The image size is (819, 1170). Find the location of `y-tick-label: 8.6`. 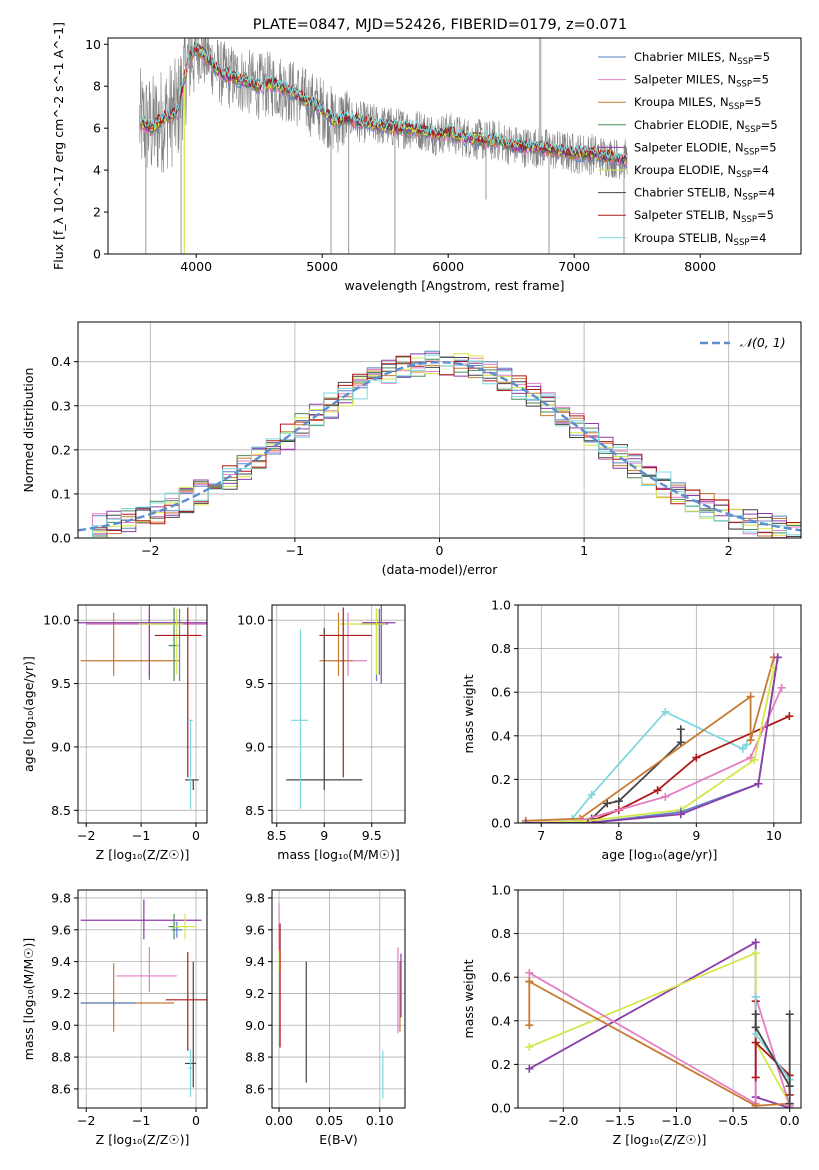

y-tick-label: 8.6 is located at coordinates (255, 1088).